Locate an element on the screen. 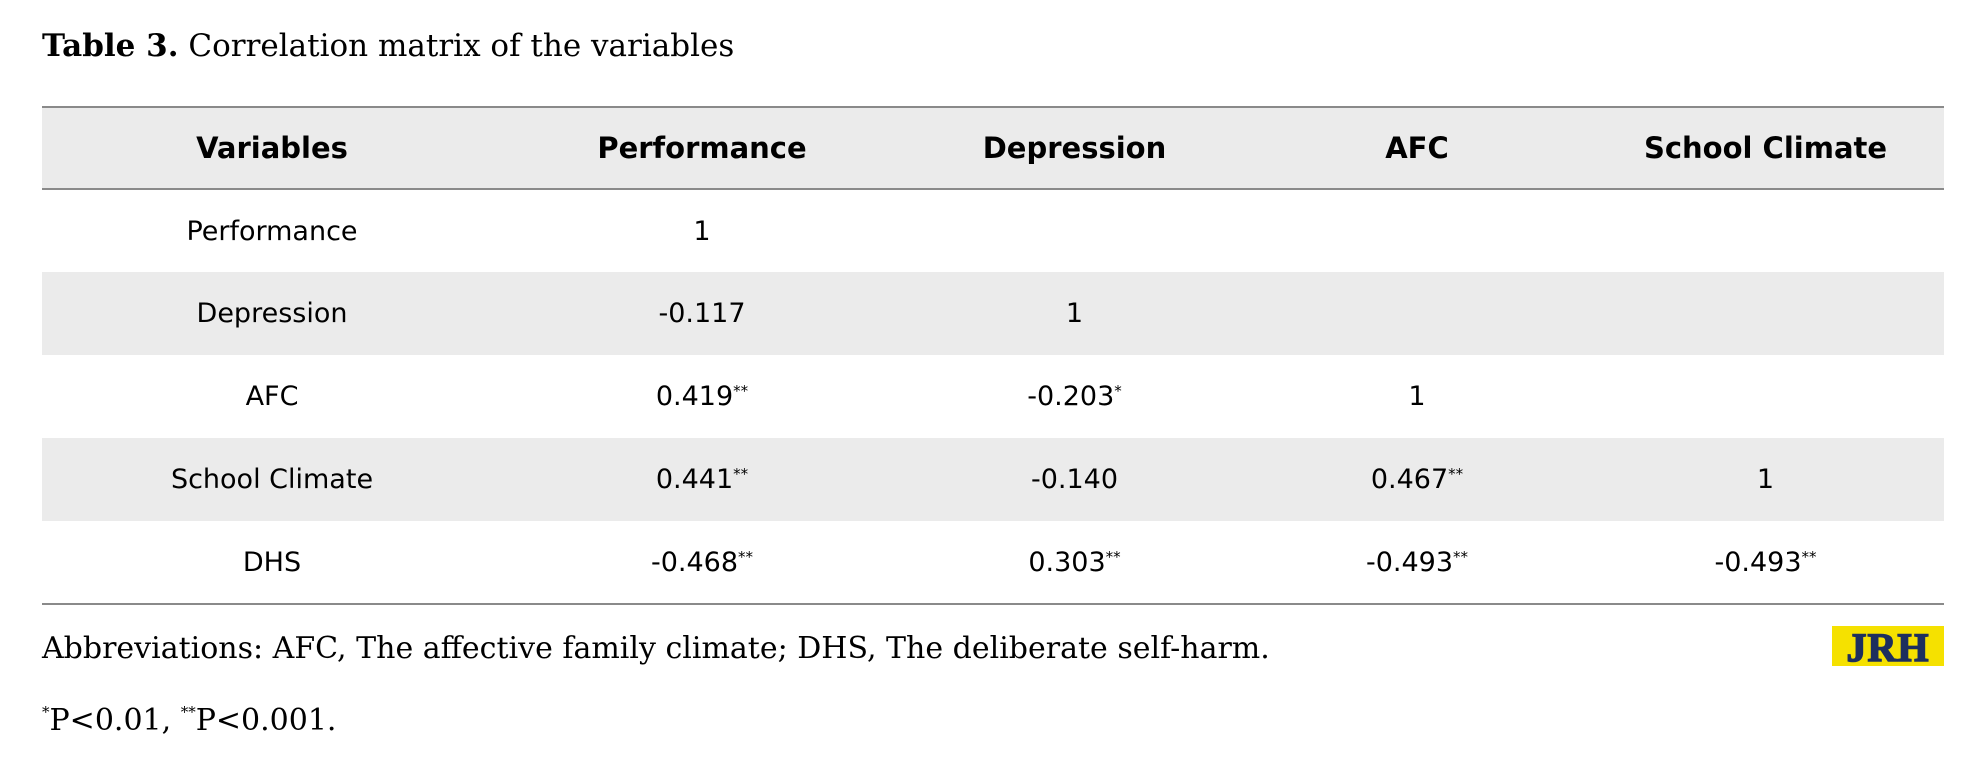 This screenshot has height=765, width=1986. cell-value: School Climate is located at coordinates (272, 479).